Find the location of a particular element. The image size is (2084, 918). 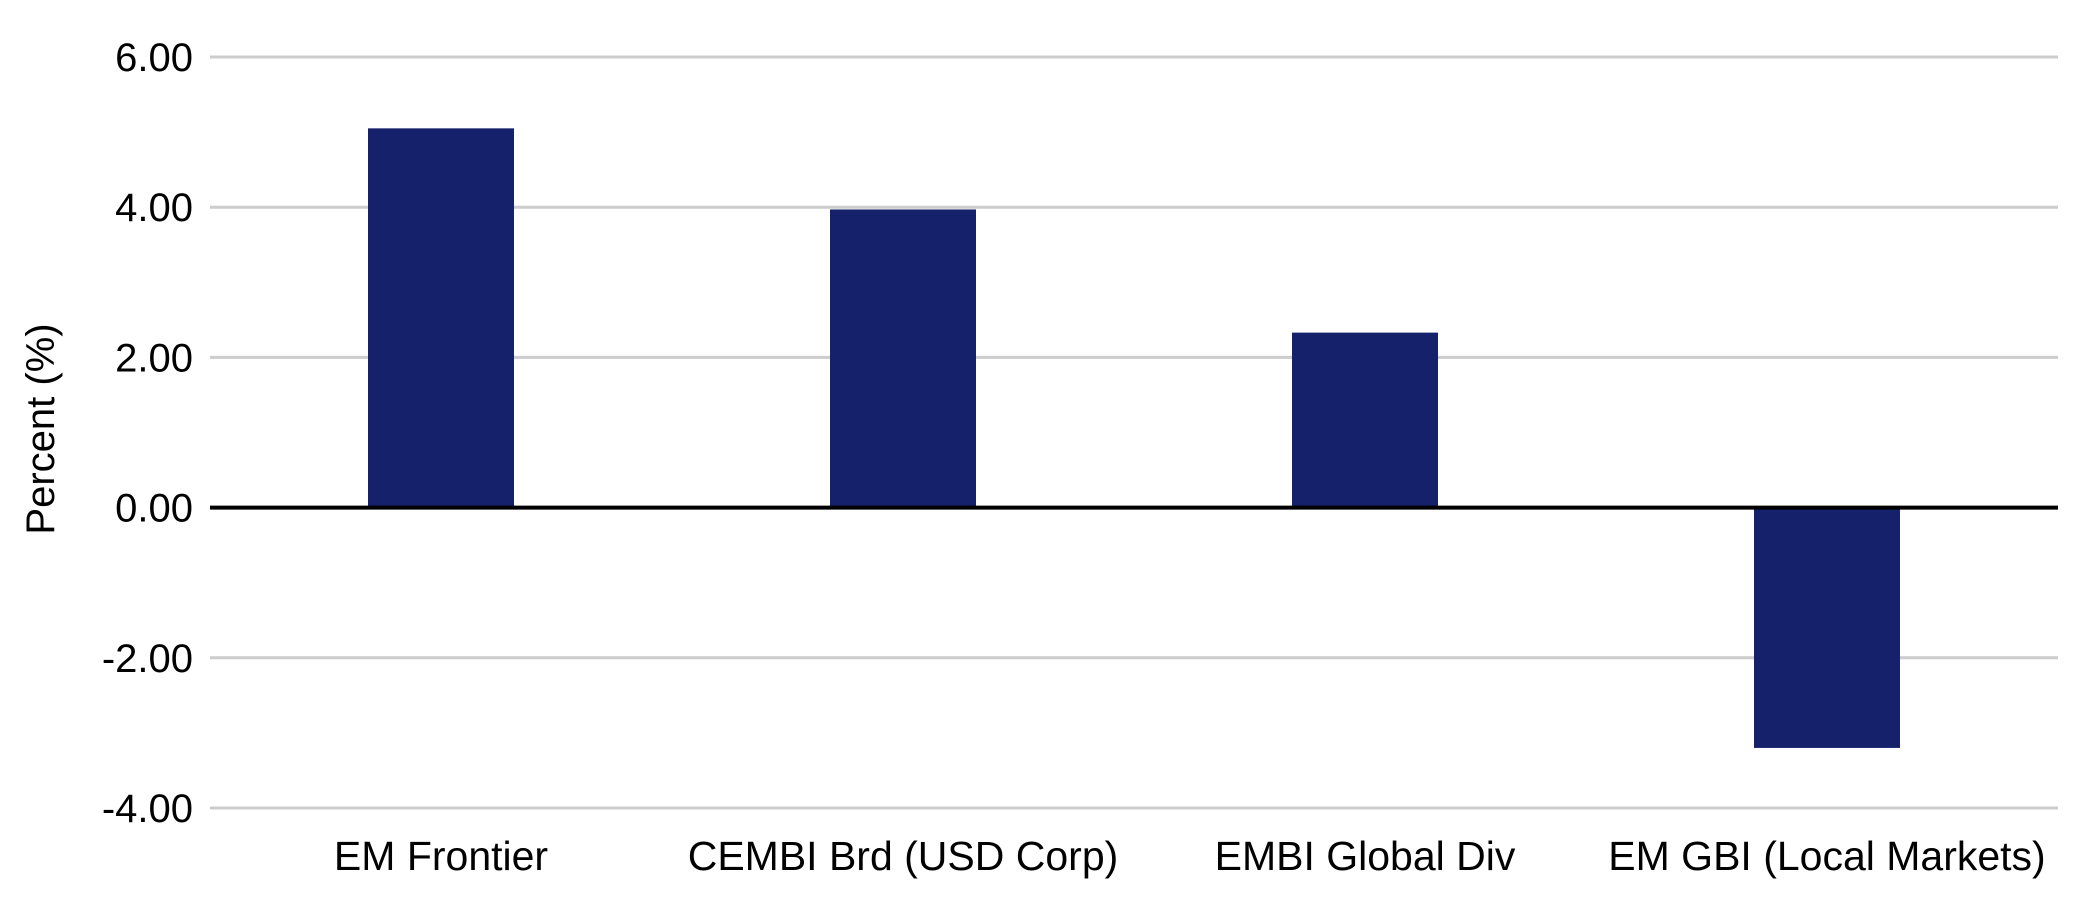

y-tick-label: -4.00 is located at coordinates (147, 809).